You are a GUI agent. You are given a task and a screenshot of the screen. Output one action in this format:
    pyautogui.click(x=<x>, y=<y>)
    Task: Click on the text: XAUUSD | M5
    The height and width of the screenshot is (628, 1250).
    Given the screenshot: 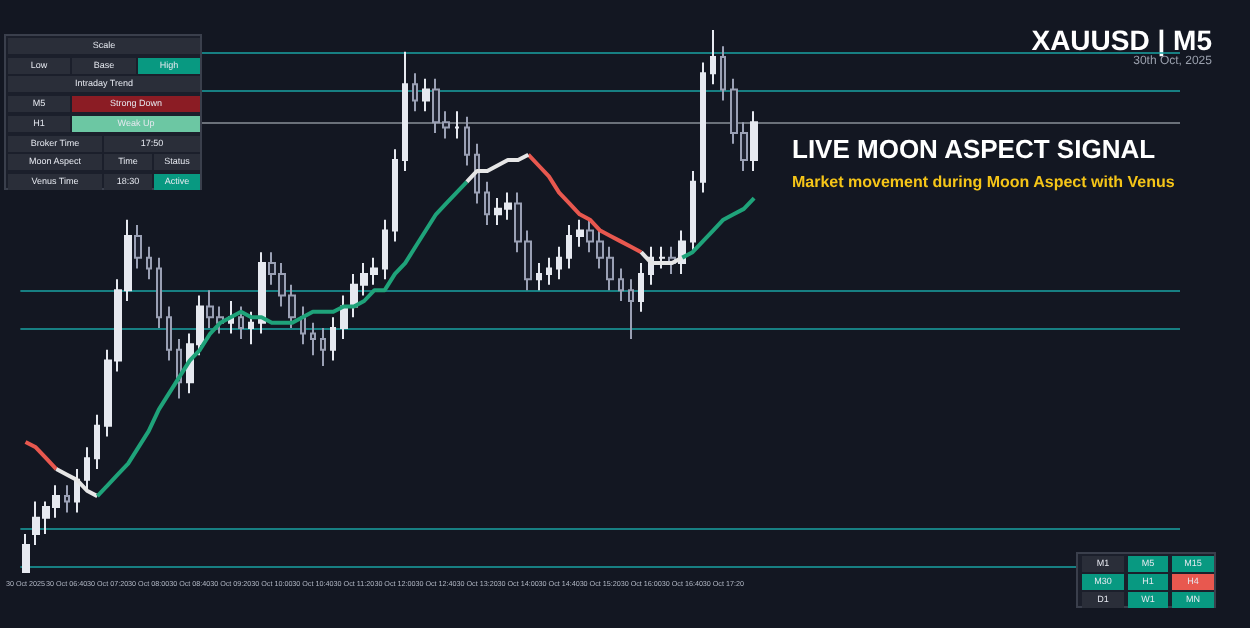 What is the action you would take?
    pyautogui.click(x=1122, y=41)
    